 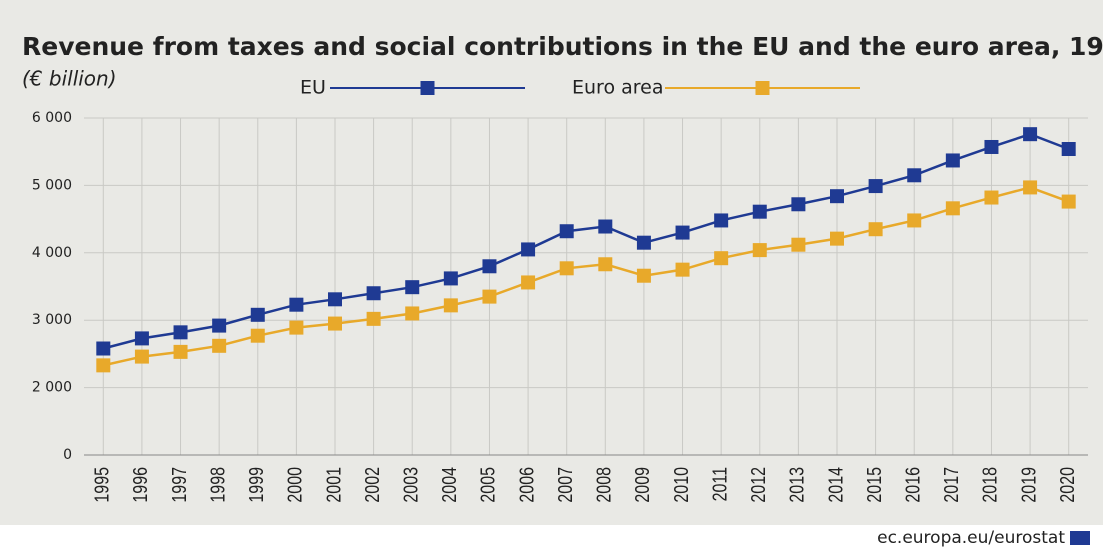 I want to click on x-tick-label: 2016, so click(x=913, y=485).